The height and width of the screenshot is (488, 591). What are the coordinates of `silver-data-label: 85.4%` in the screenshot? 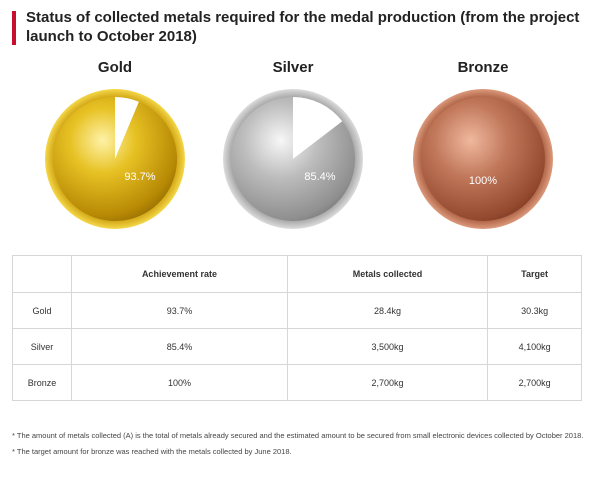 It's located at (319, 177).